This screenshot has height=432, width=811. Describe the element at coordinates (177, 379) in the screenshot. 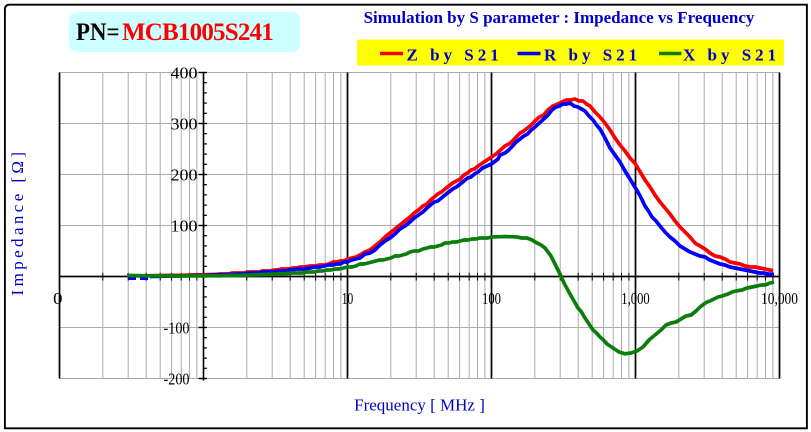

I see `svg-text: -200` at that location.